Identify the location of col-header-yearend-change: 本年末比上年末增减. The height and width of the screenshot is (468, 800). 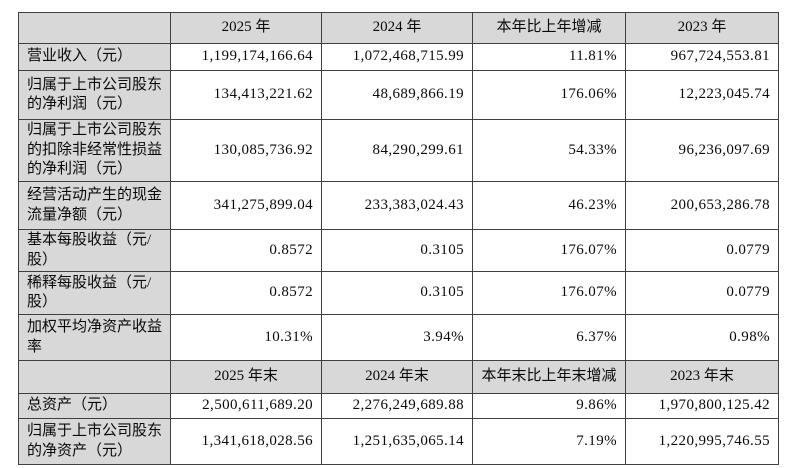
(549, 377).